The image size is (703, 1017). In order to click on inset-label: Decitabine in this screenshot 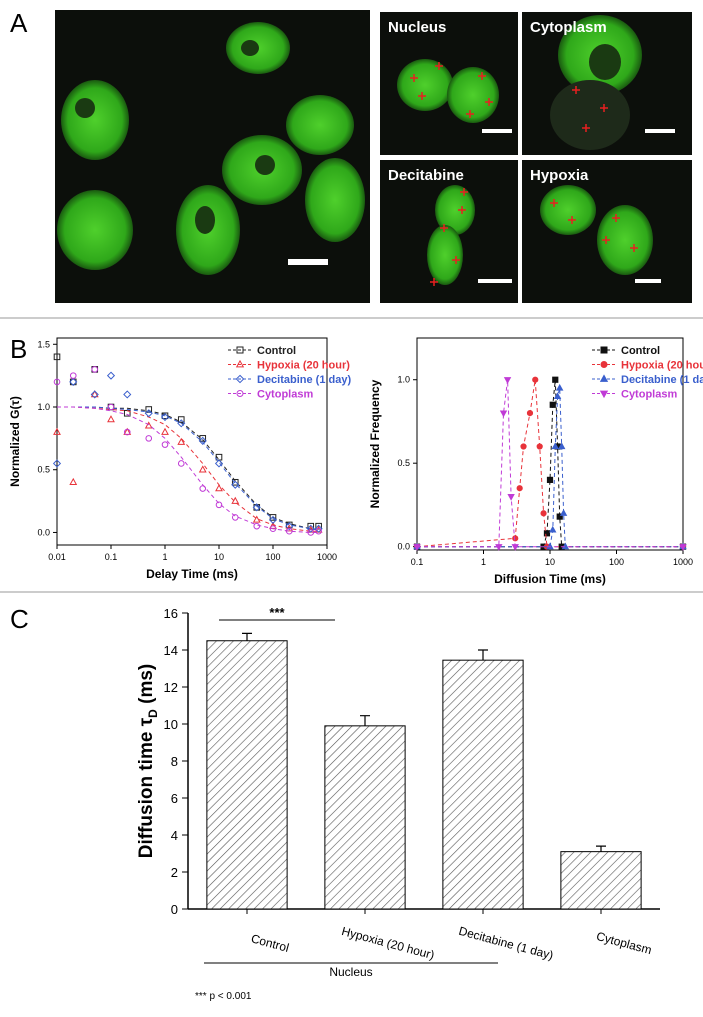, I will do `click(426, 175)`.